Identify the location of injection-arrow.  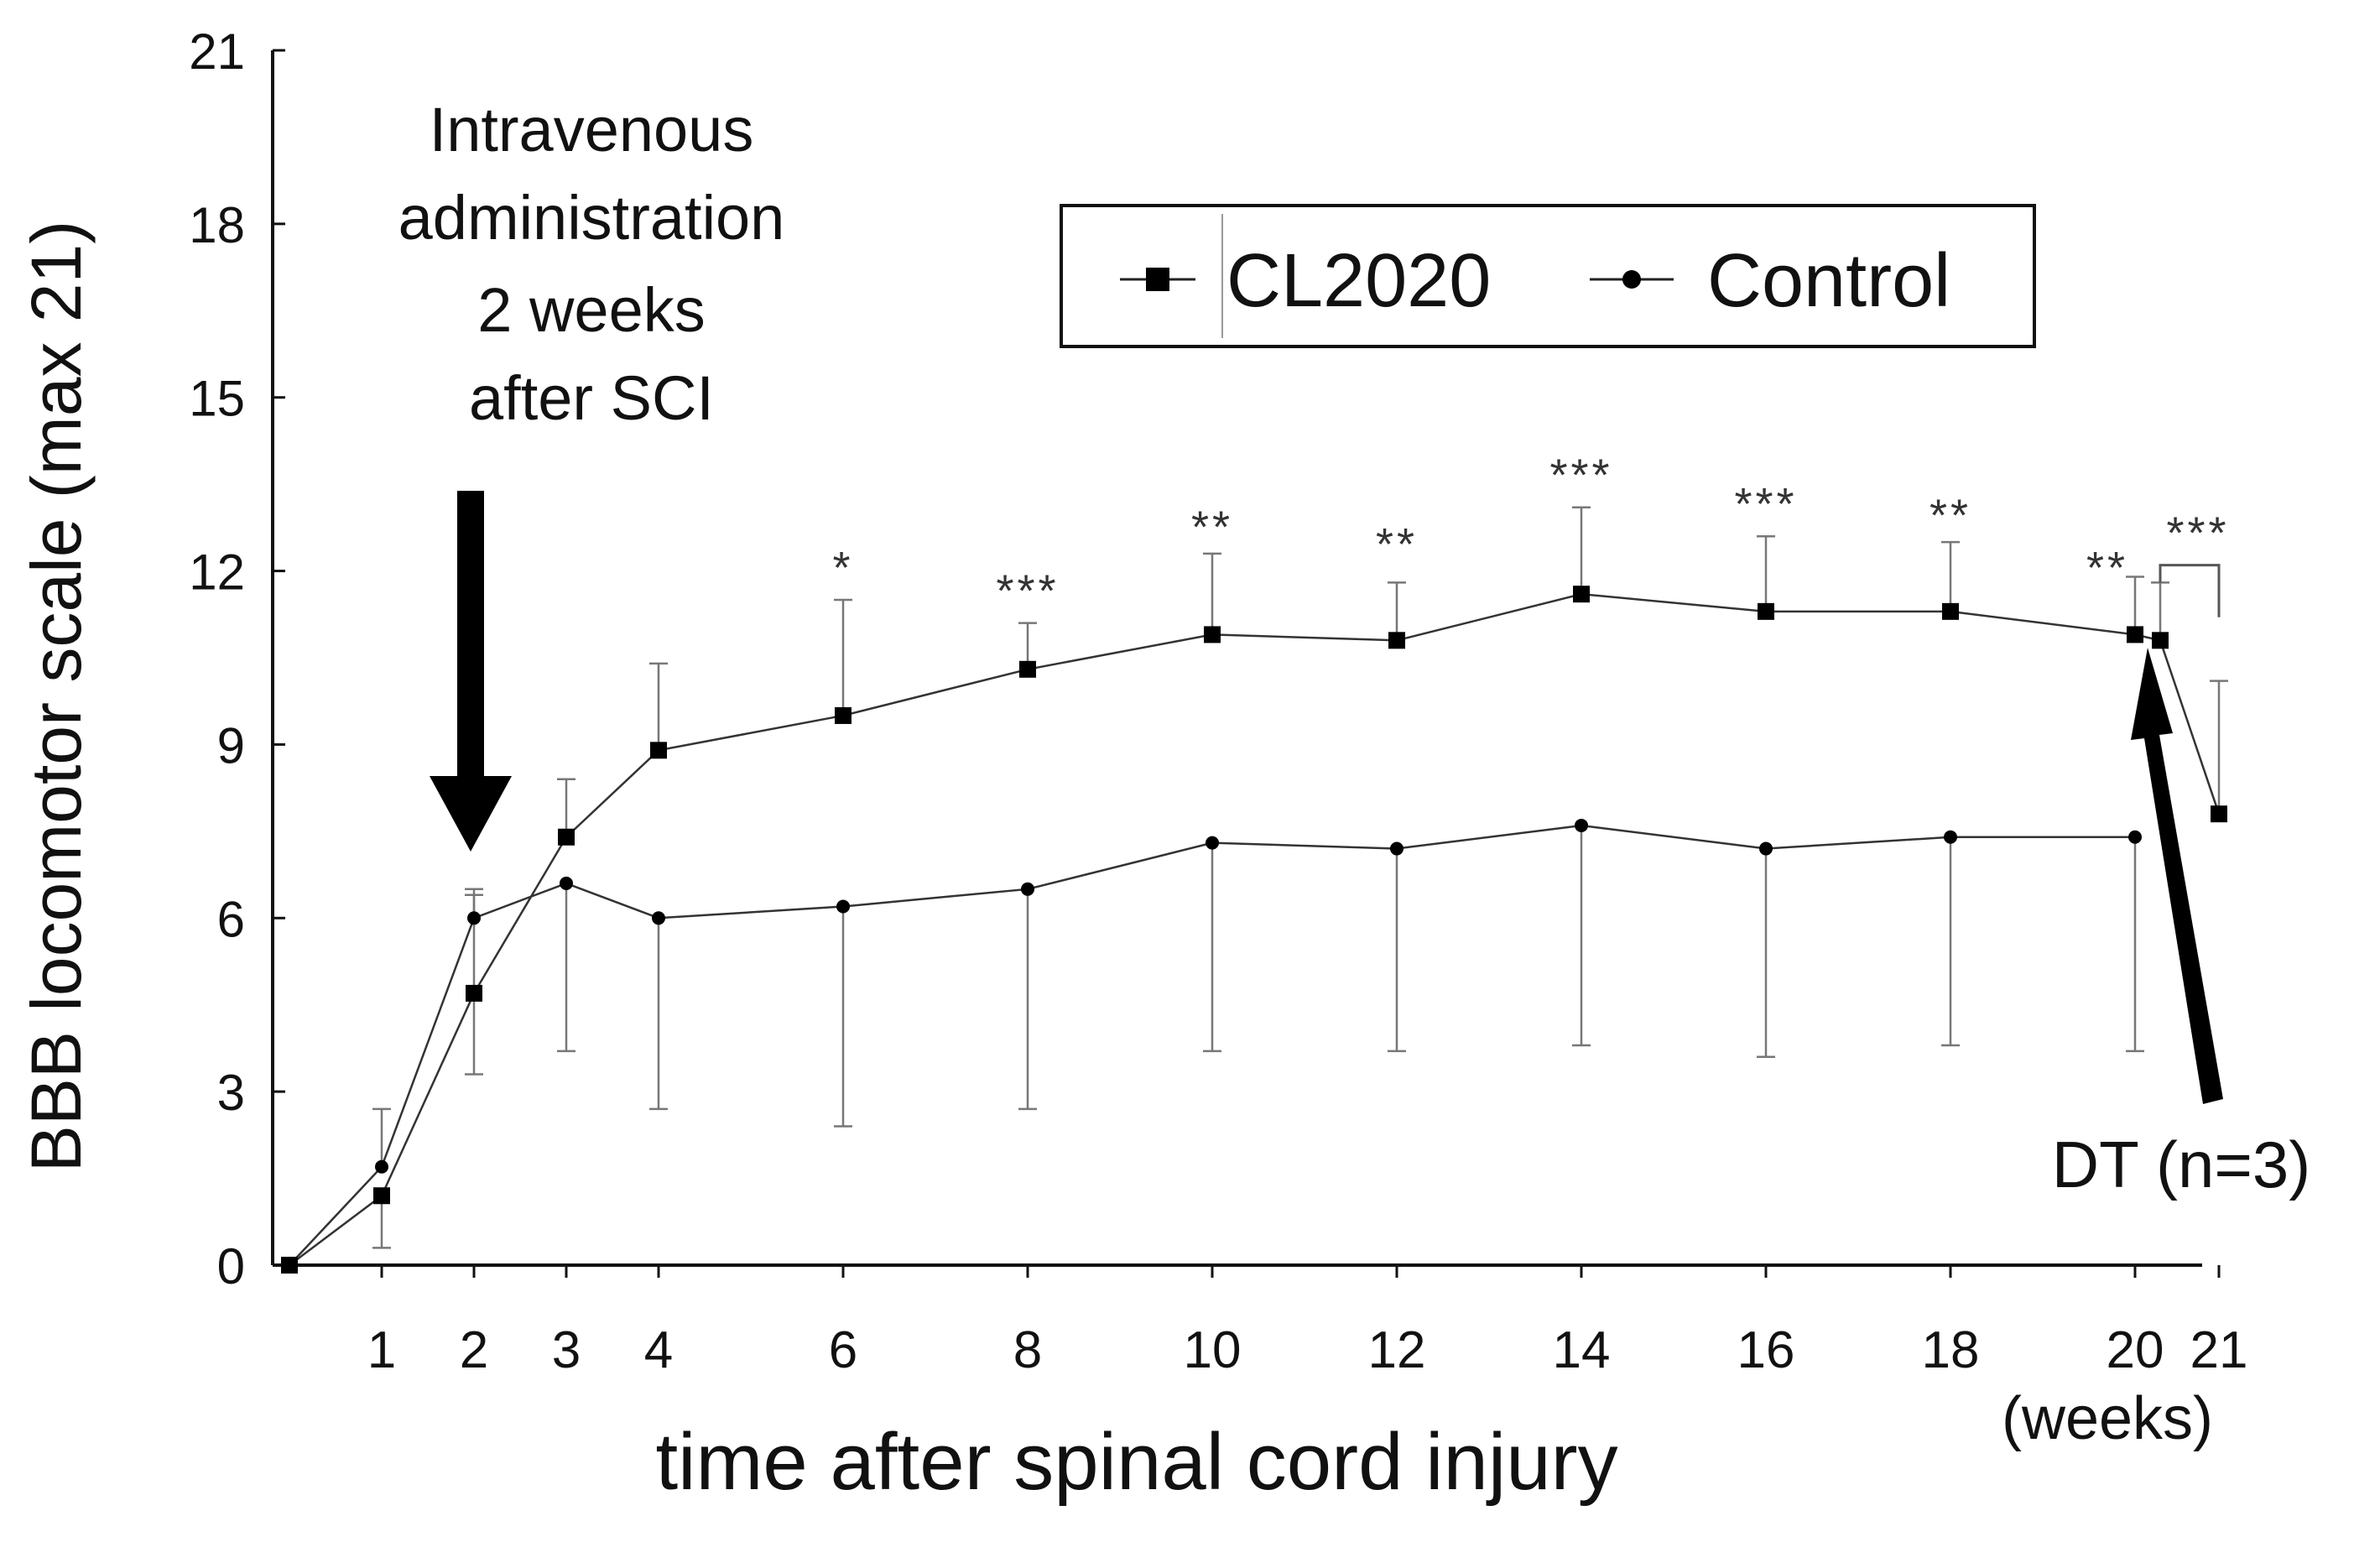
(471, 671).